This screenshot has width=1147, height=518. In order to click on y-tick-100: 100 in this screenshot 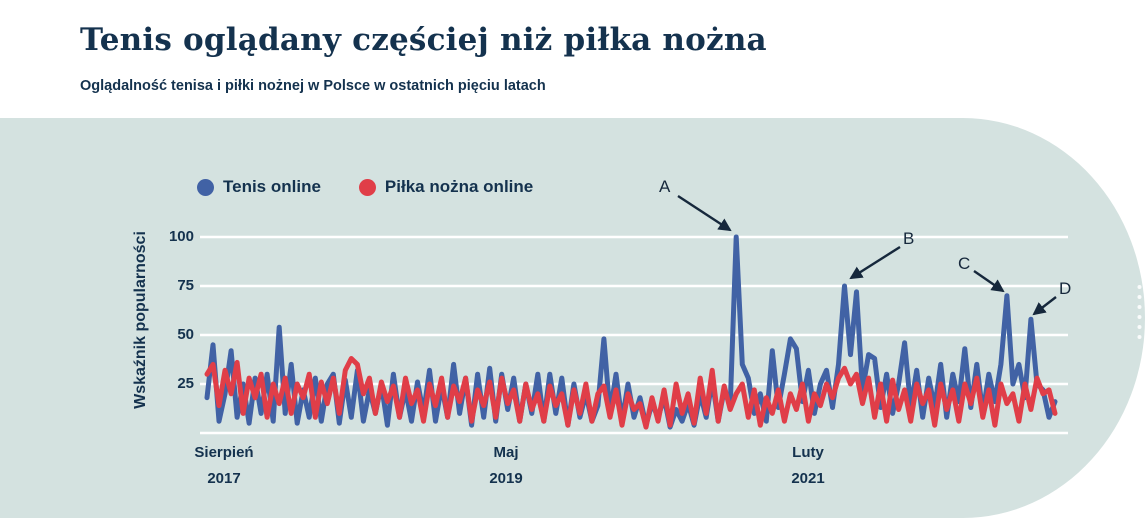, I will do `click(181, 236)`.